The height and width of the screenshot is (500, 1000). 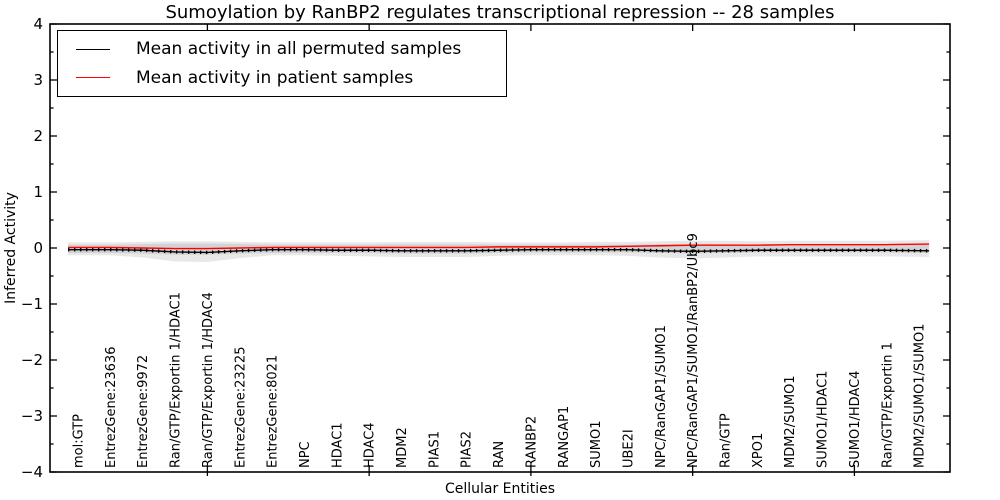 What do you see at coordinates (499, 246) in the screenshot?
I see `mean-patient-line` at bounding box center [499, 246].